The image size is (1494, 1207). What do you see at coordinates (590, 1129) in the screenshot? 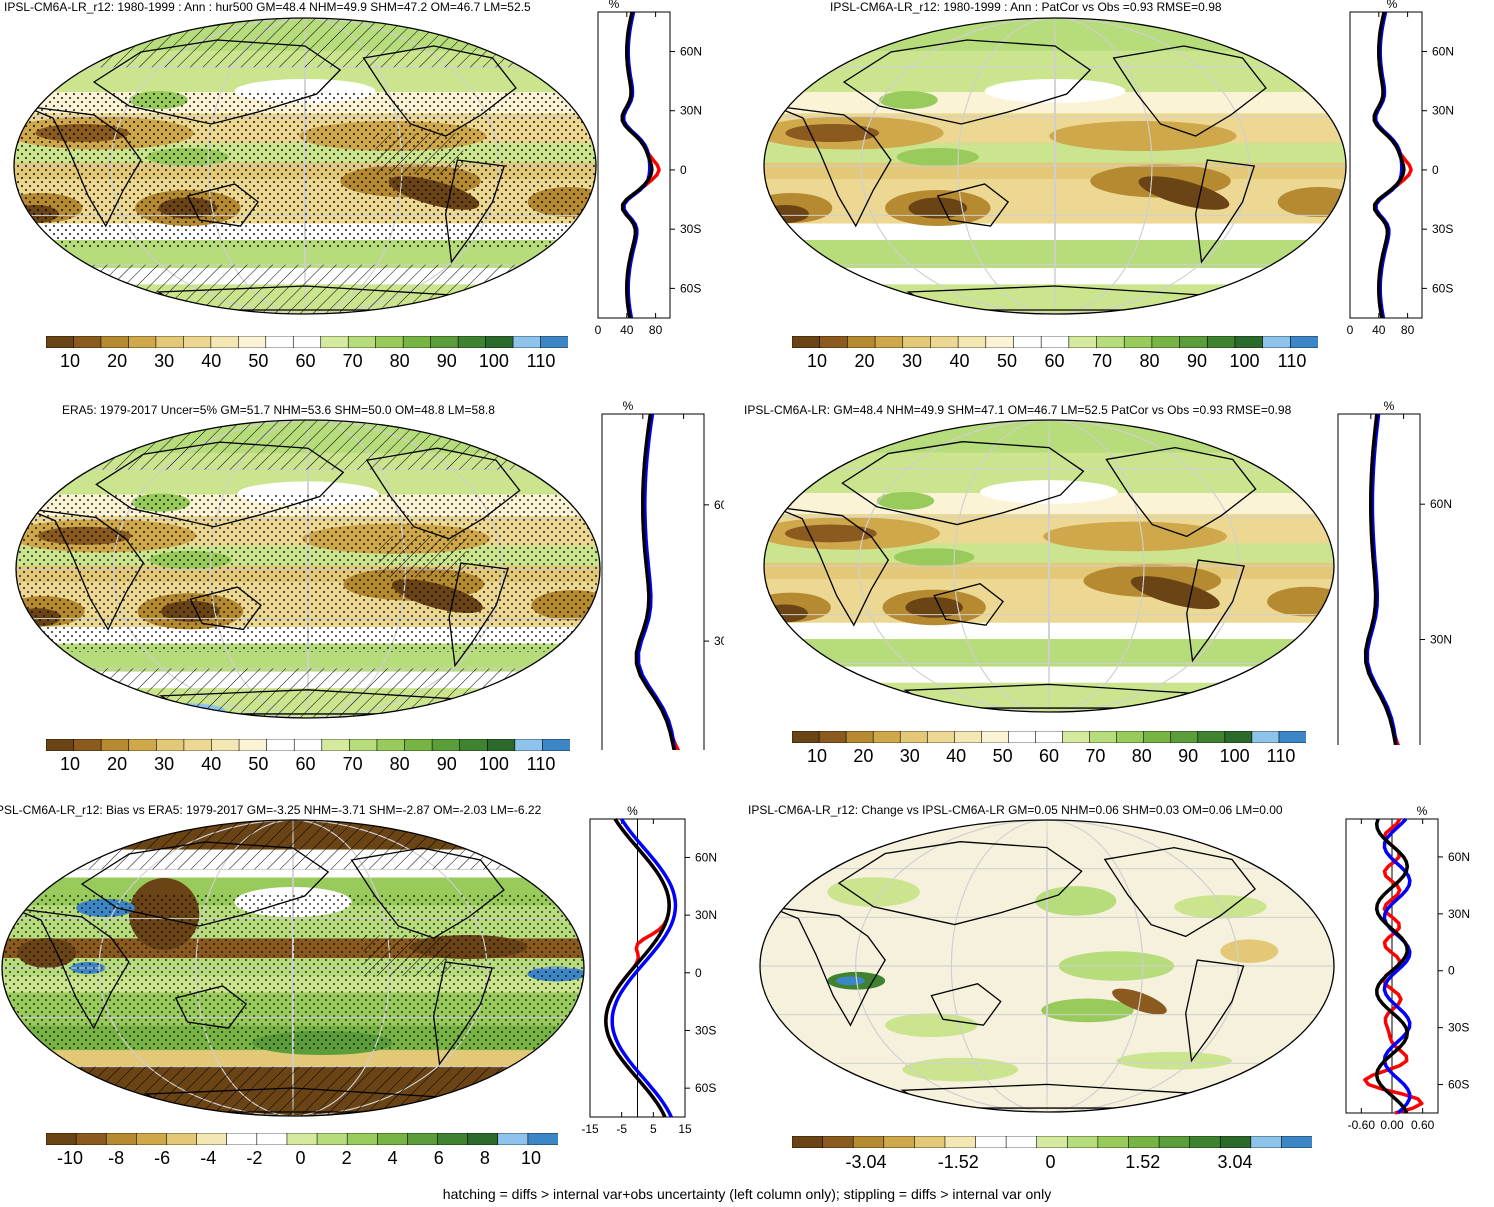
I see `x-tick-label: -15` at bounding box center [590, 1129].